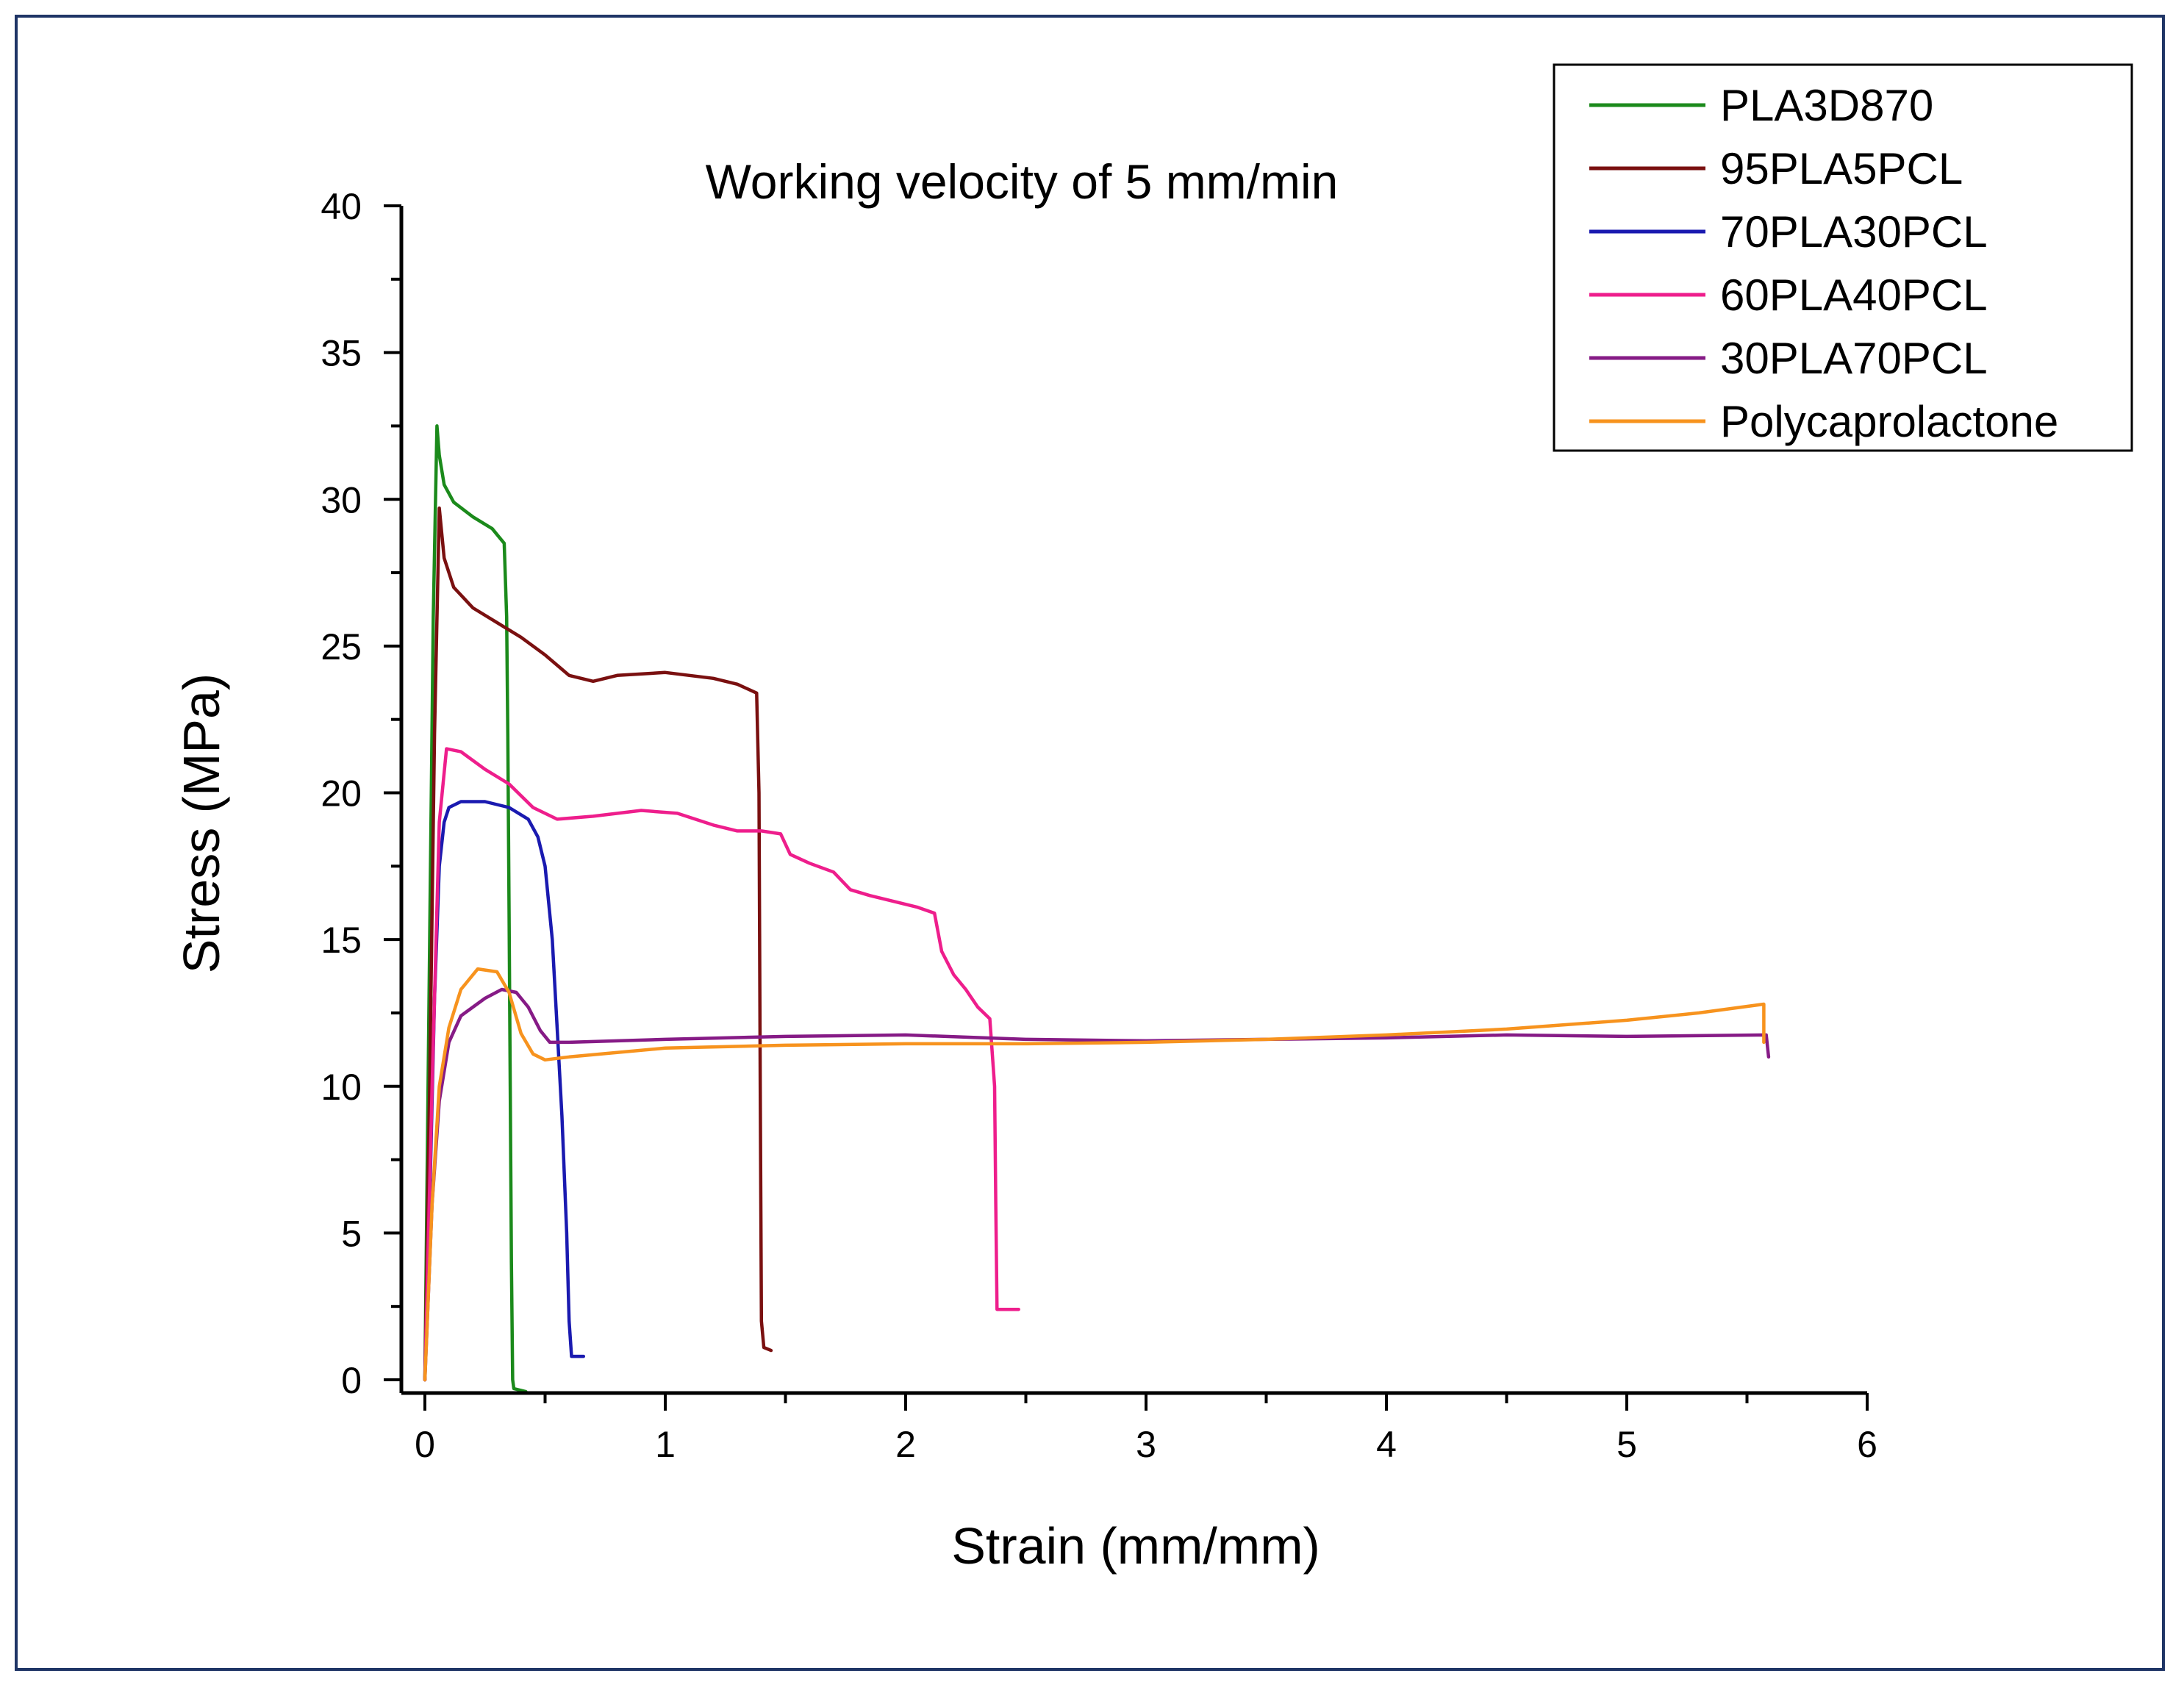  What do you see at coordinates (1135, 1546) in the screenshot?
I see `x-axis-title: Strain (mm/mm)` at bounding box center [1135, 1546].